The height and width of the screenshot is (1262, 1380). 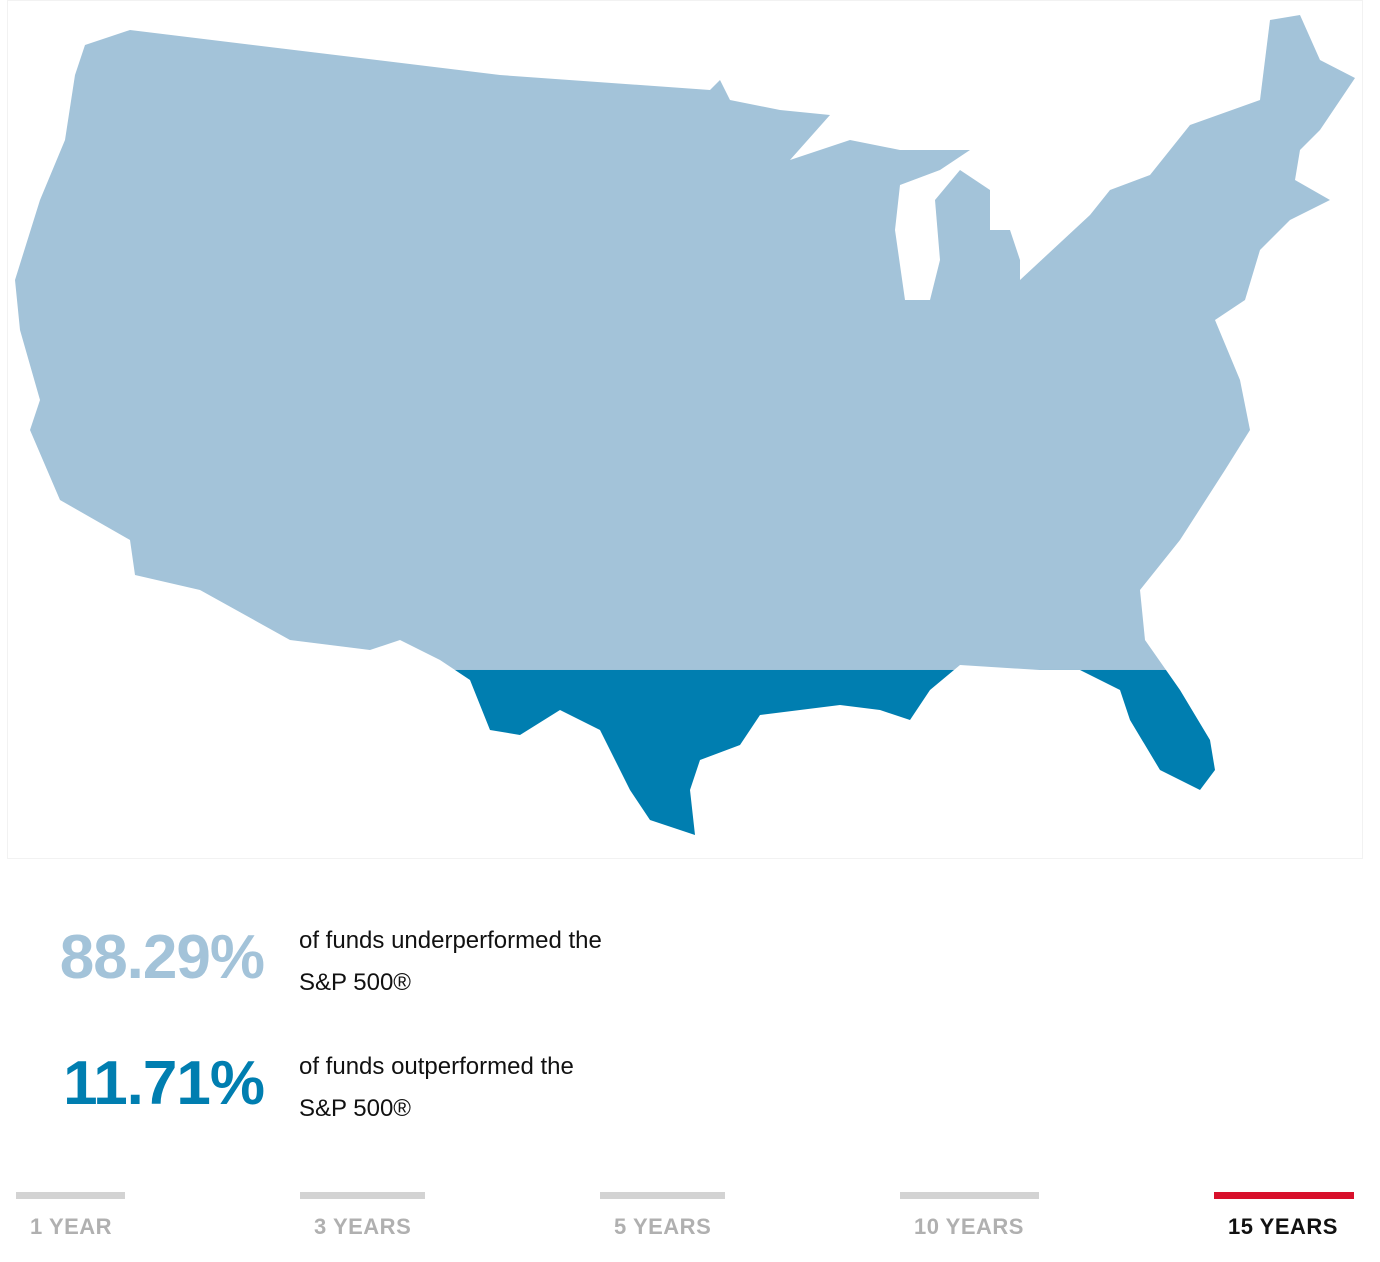 I want to click on tab: 10 YEARS, so click(x=969, y=1216).